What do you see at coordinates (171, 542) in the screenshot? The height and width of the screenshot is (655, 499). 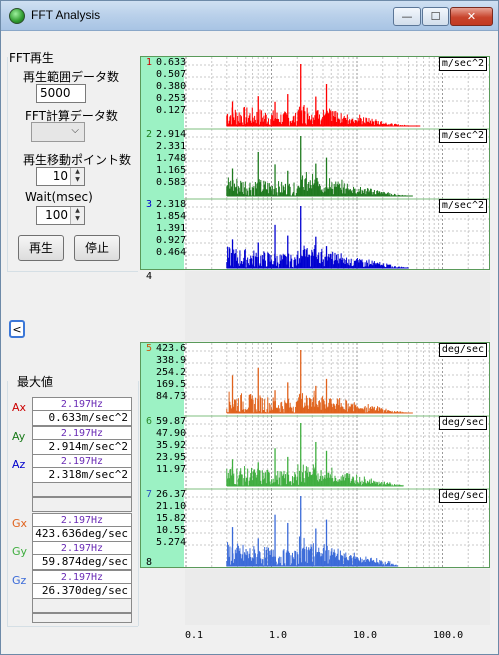 I see `y-tick-label: 5.274` at bounding box center [171, 542].